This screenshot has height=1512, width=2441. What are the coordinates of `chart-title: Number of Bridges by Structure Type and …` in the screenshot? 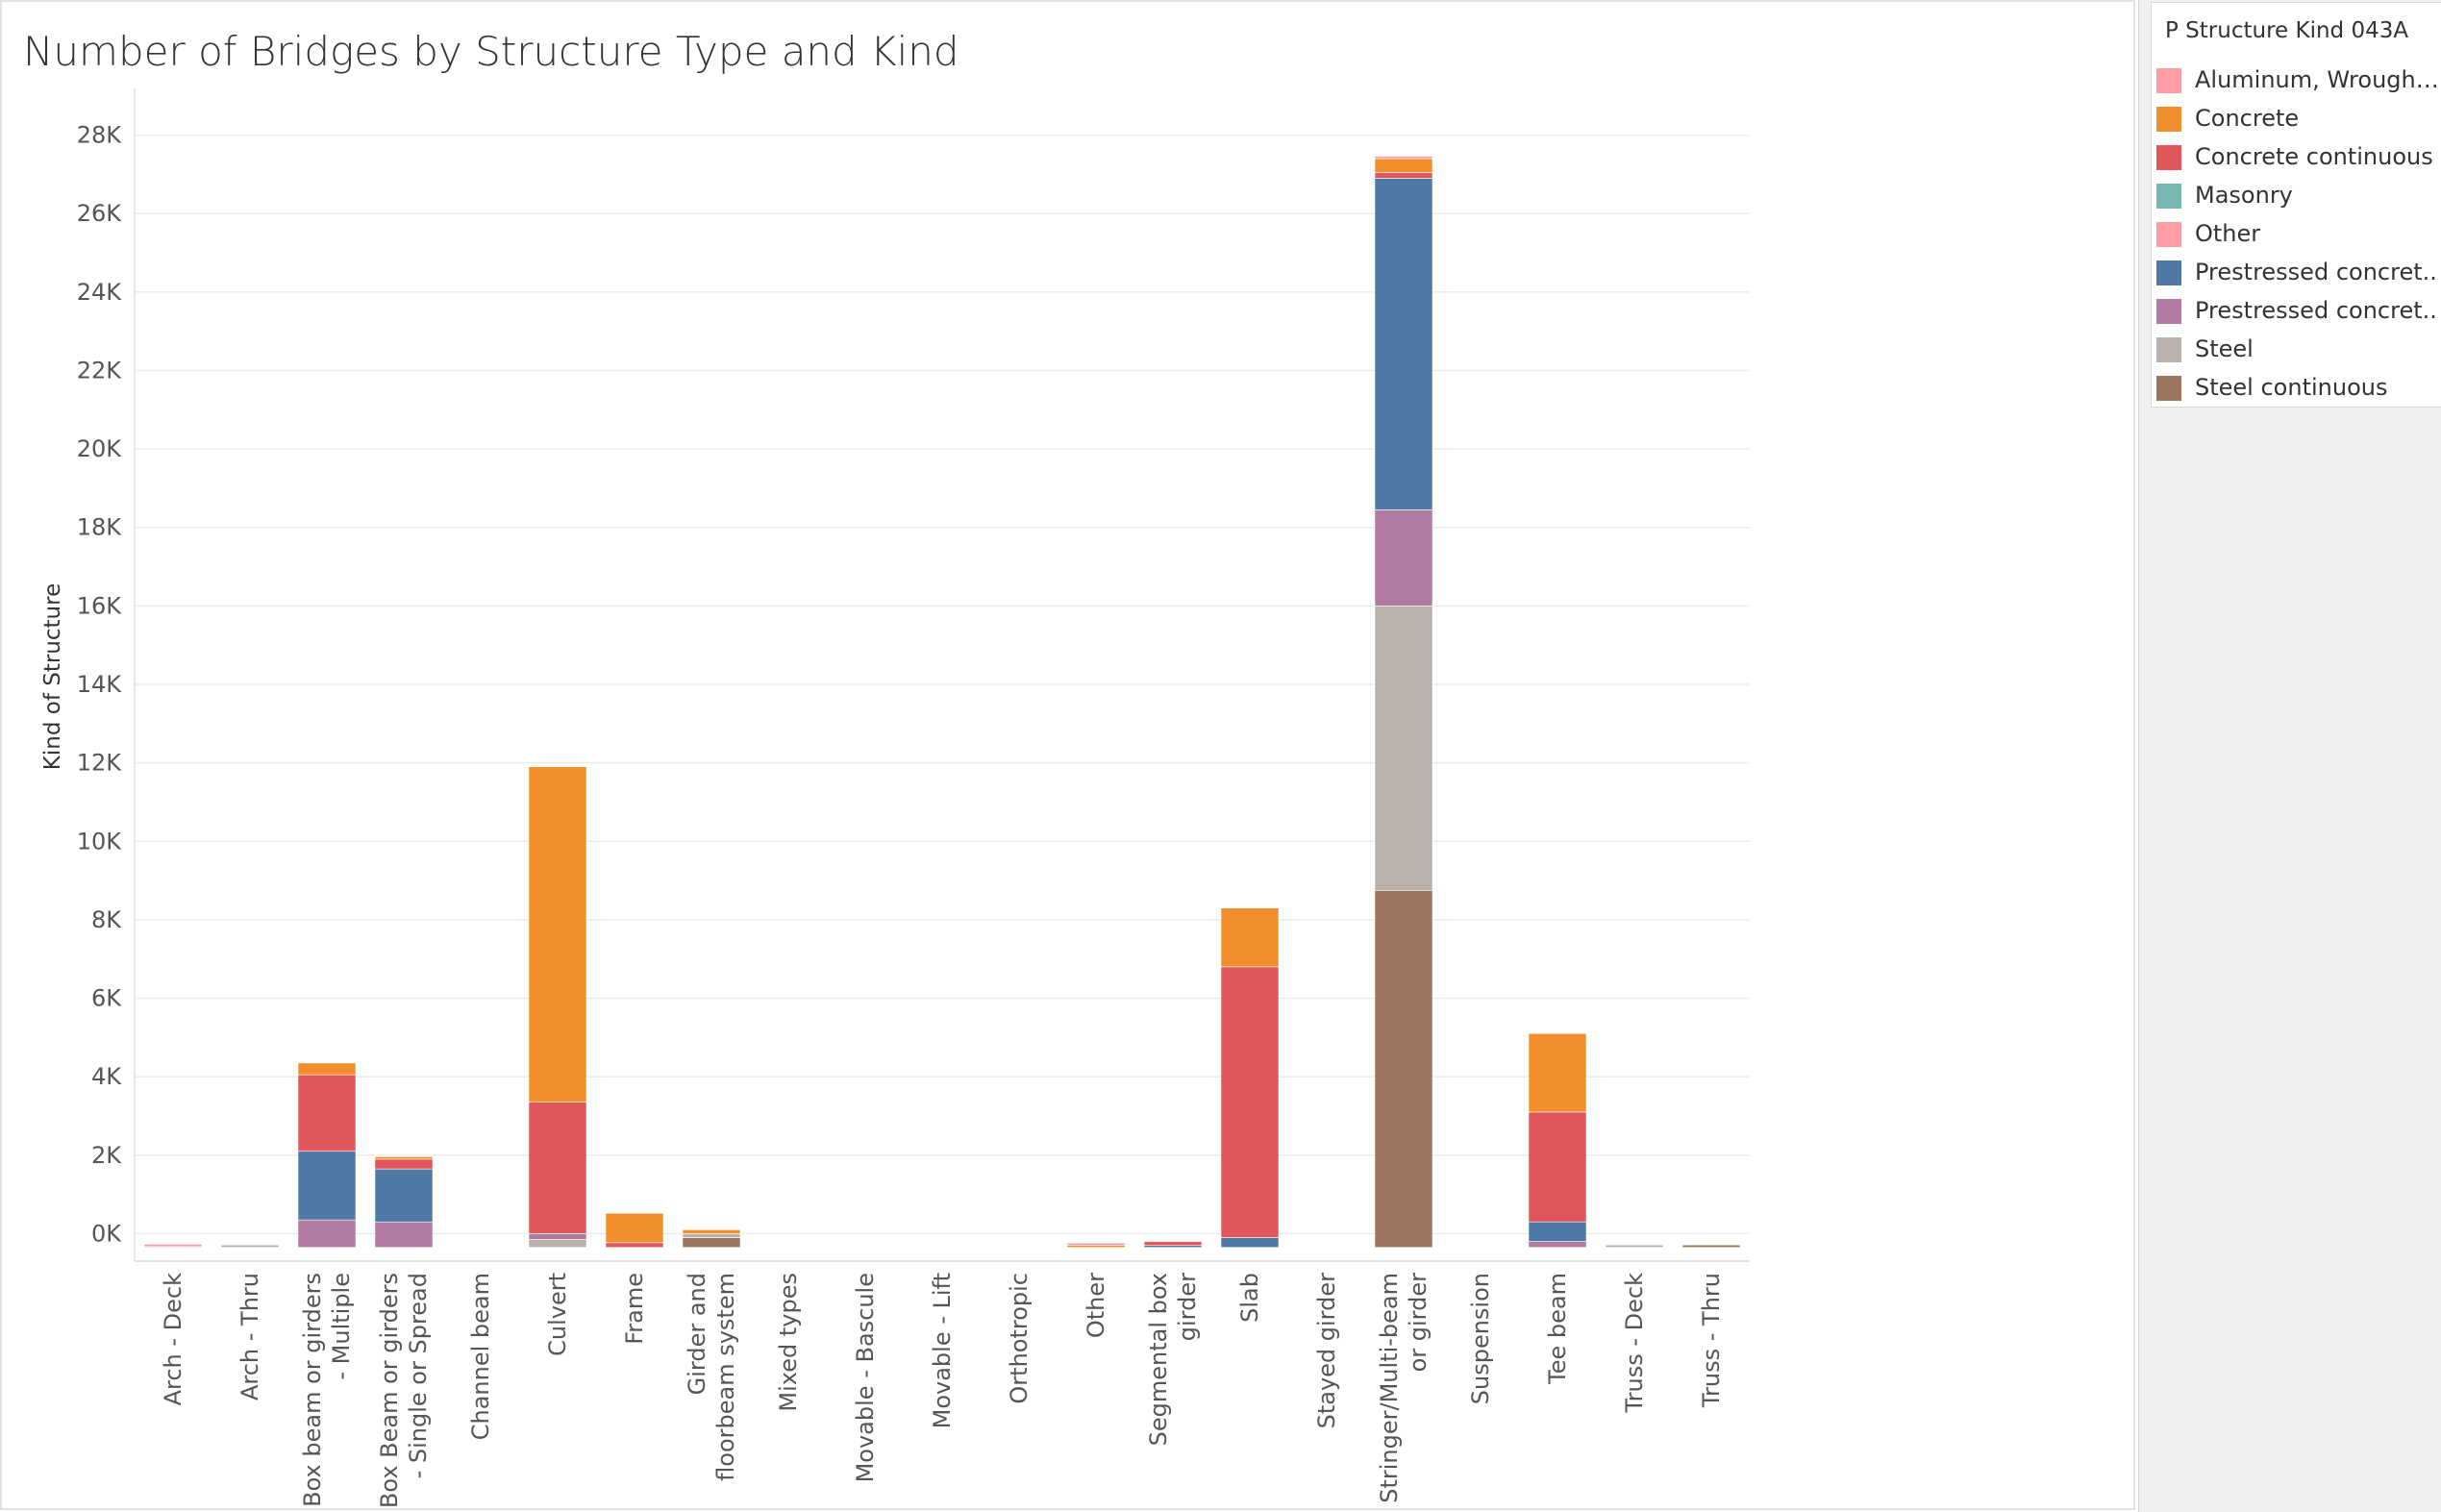 It's located at (491, 51).